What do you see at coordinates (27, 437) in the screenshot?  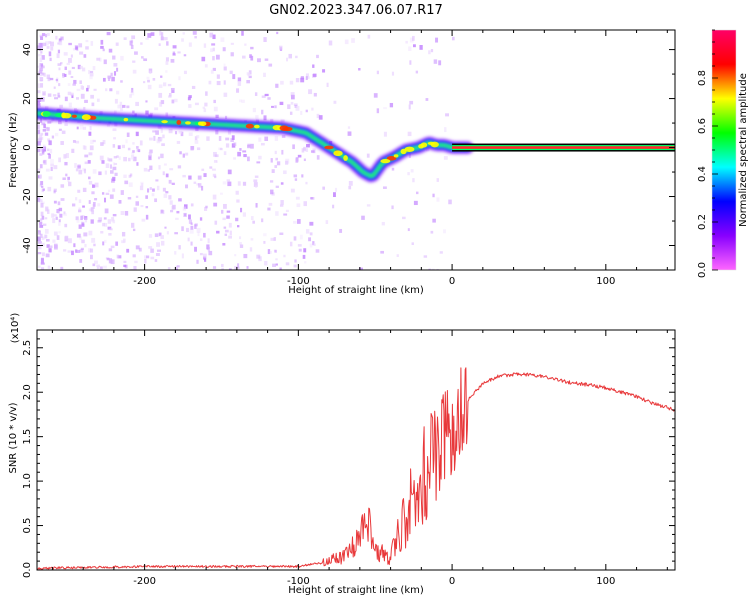 I see `snr-ytick-label: 1.5` at bounding box center [27, 437].